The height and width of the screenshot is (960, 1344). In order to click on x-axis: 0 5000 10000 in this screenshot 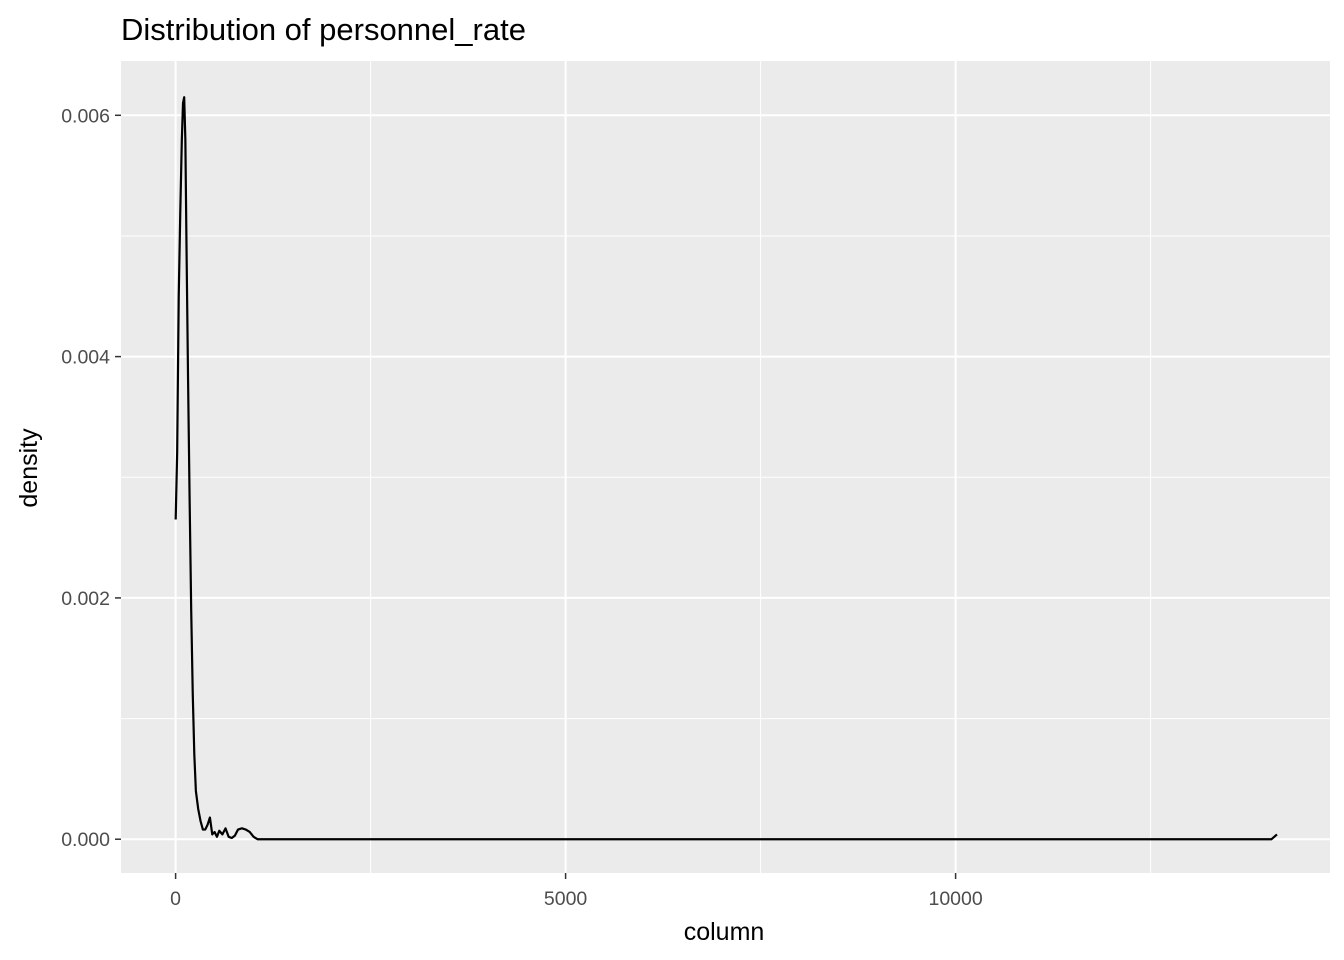, I will do `click(576, 891)`.